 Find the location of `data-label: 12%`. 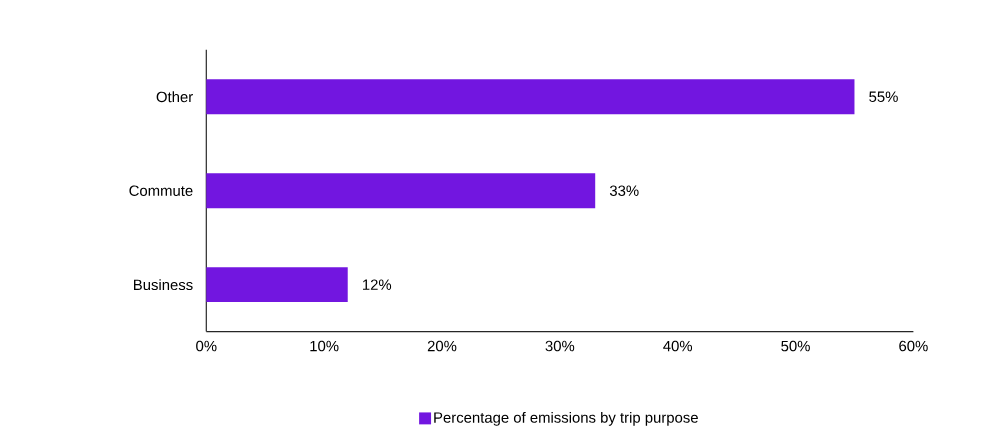

data-label: 12% is located at coordinates (377, 284).